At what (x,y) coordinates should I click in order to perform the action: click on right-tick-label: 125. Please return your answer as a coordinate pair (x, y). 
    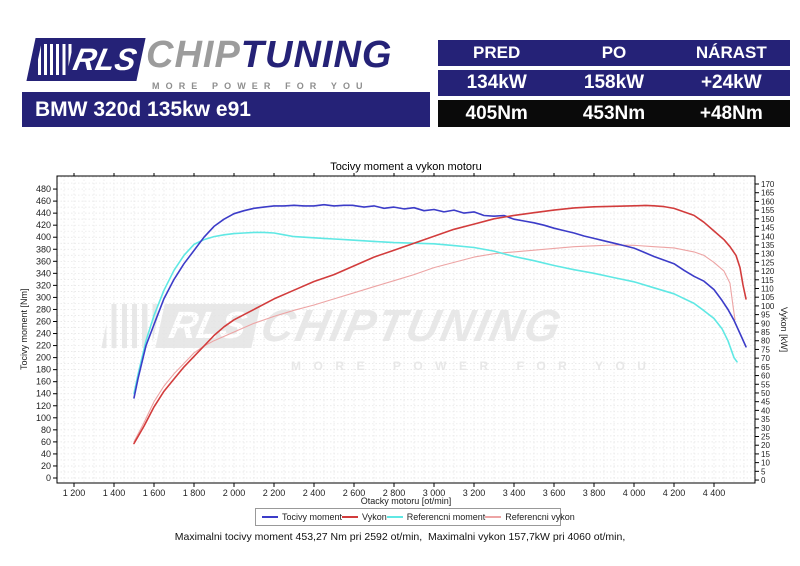
    Looking at the image, I should click on (768, 262).